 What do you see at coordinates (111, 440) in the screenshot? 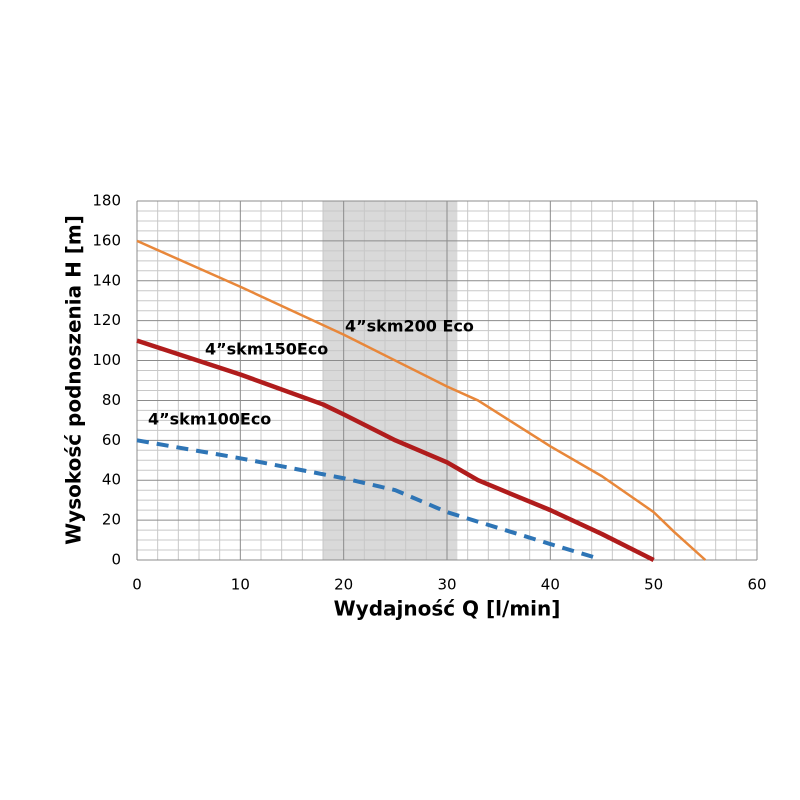
I see `y-tick-label: 60` at bounding box center [111, 440].